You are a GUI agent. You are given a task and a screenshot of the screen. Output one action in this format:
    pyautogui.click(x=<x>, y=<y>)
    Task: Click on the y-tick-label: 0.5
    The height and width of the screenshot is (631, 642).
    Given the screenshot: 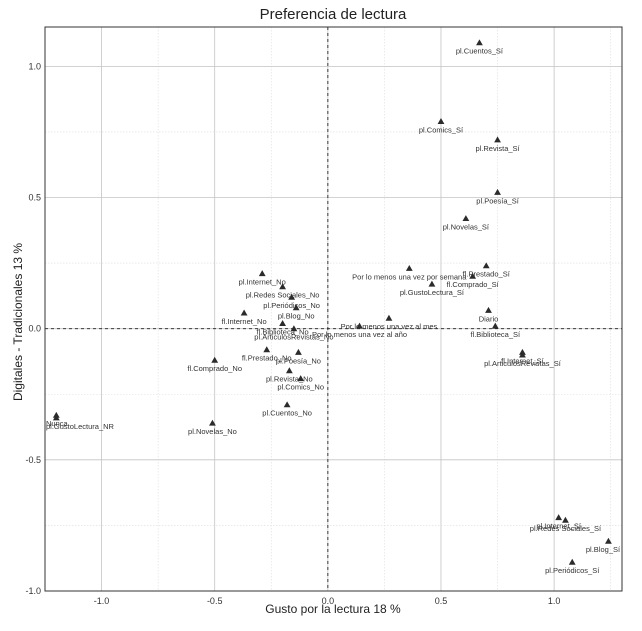 What is the action you would take?
    pyautogui.click(x=34, y=198)
    